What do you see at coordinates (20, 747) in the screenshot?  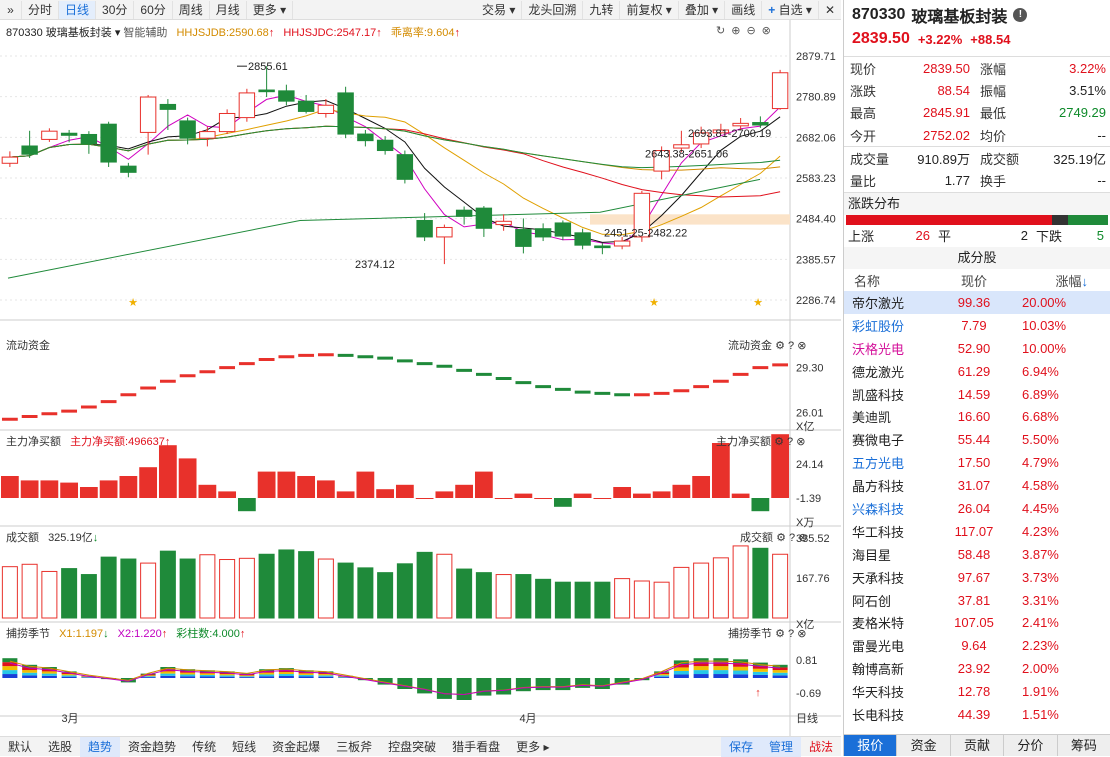 I see `tab-default: 默认` at bounding box center [20, 747].